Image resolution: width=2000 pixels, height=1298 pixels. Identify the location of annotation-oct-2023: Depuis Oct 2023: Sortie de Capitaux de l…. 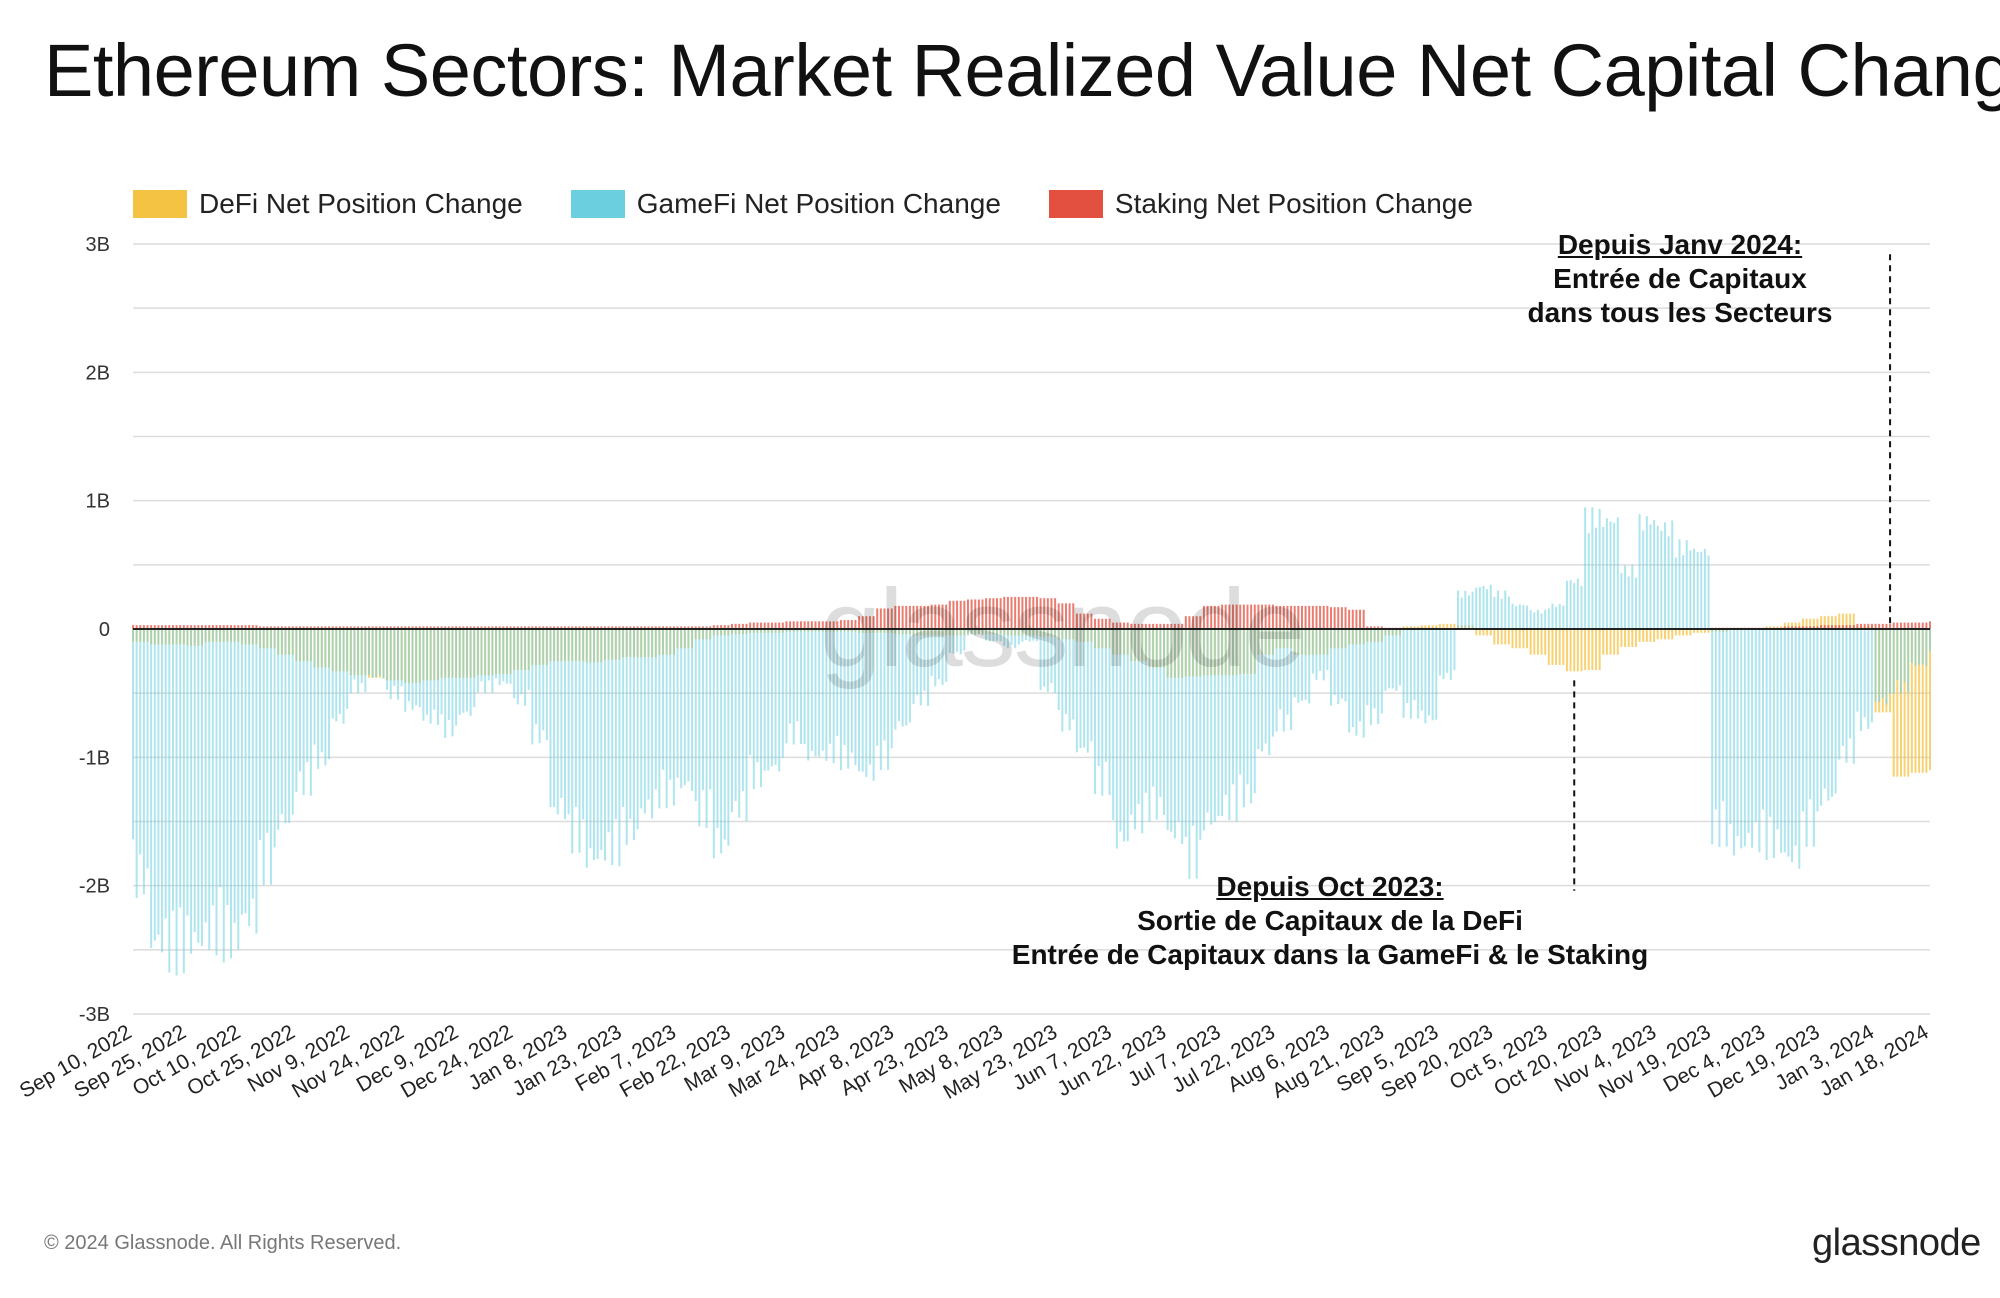
(1330, 921).